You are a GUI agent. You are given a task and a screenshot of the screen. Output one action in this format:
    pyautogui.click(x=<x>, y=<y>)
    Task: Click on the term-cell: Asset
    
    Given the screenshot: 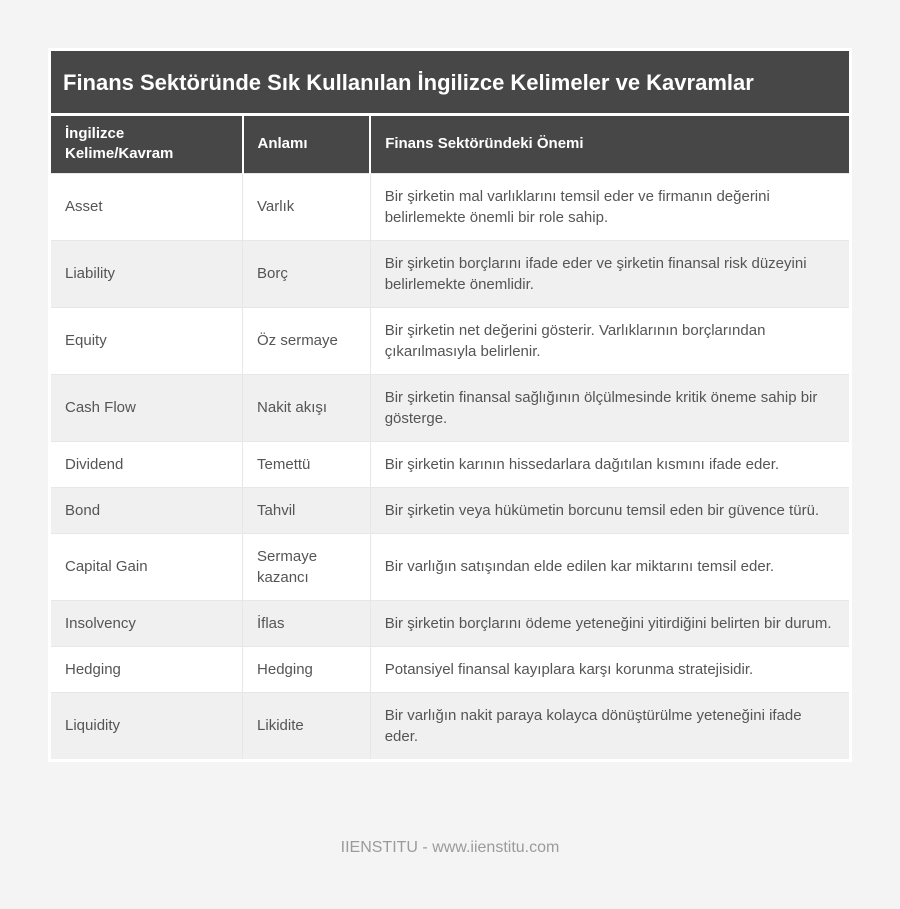 What is the action you would take?
    pyautogui.click(x=147, y=206)
    